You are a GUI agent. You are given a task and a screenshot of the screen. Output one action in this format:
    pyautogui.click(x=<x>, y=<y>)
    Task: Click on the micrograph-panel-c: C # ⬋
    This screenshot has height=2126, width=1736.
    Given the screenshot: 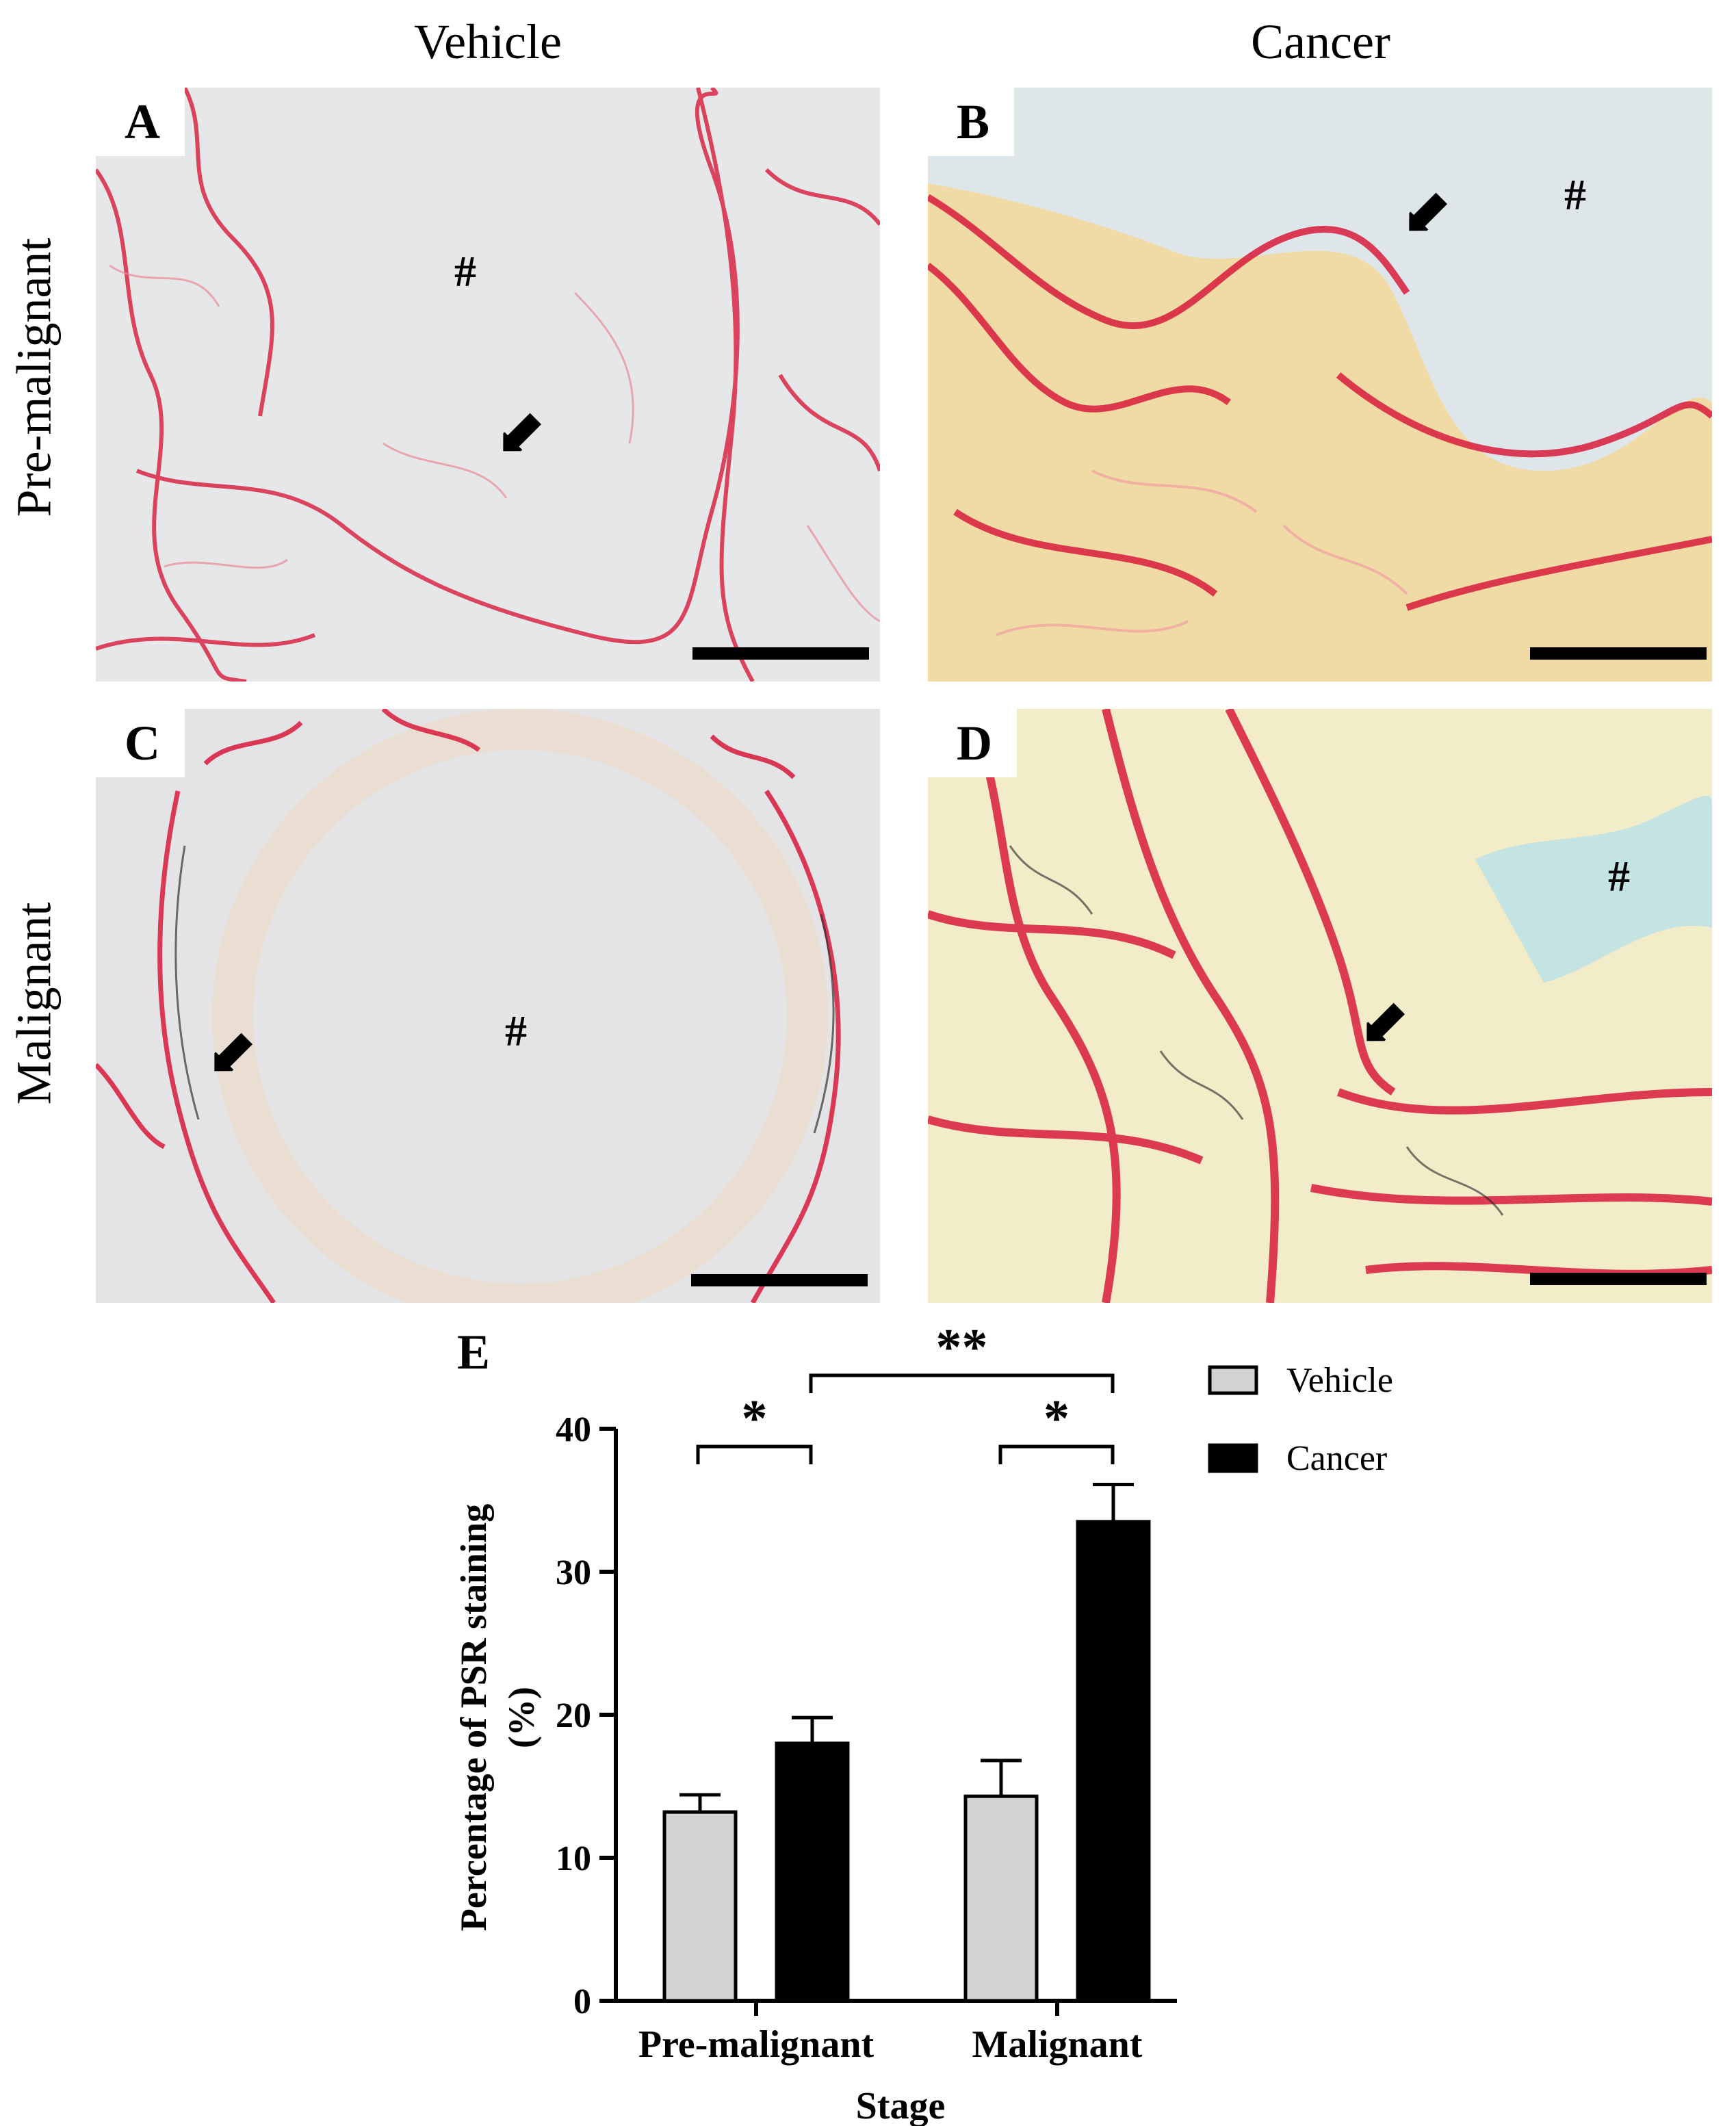 What is the action you would take?
    pyautogui.click(x=488, y=1006)
    